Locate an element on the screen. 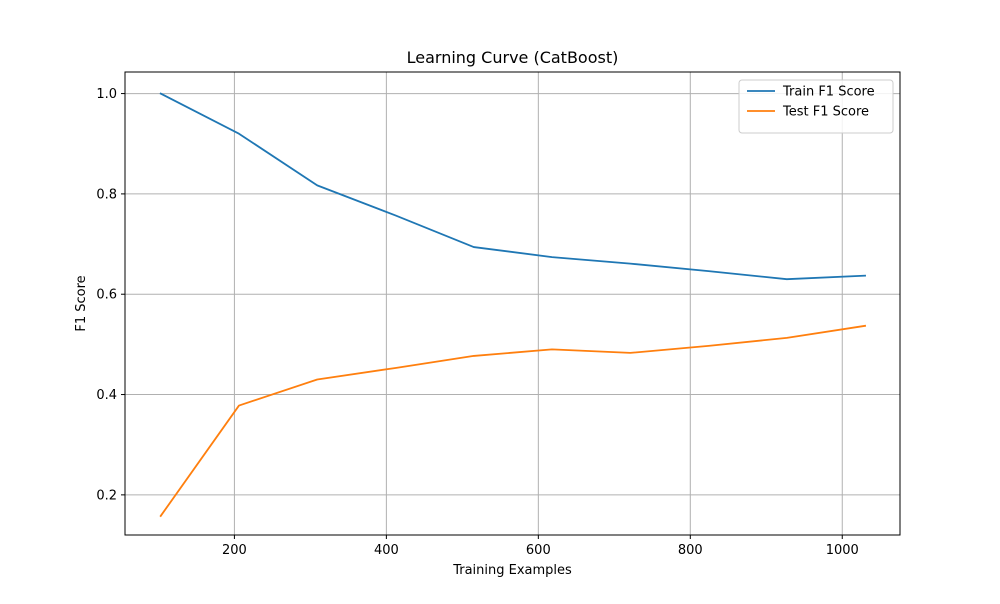 The width and height of the screenshot is (1000, 604). x-tick-label: 800 is located at coordinates (690, 550).